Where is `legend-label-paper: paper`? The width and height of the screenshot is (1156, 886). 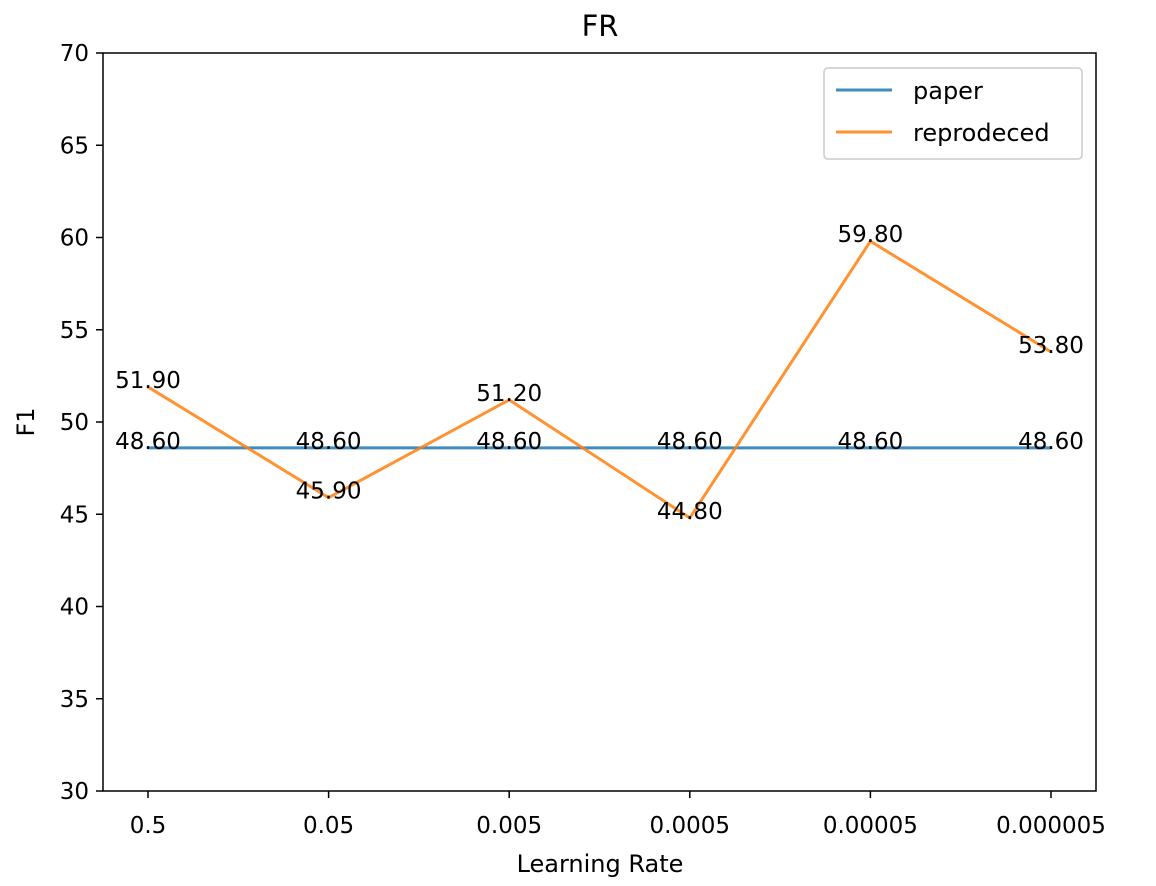
legend-label-paper: paper is located at coordinates (948, 91).